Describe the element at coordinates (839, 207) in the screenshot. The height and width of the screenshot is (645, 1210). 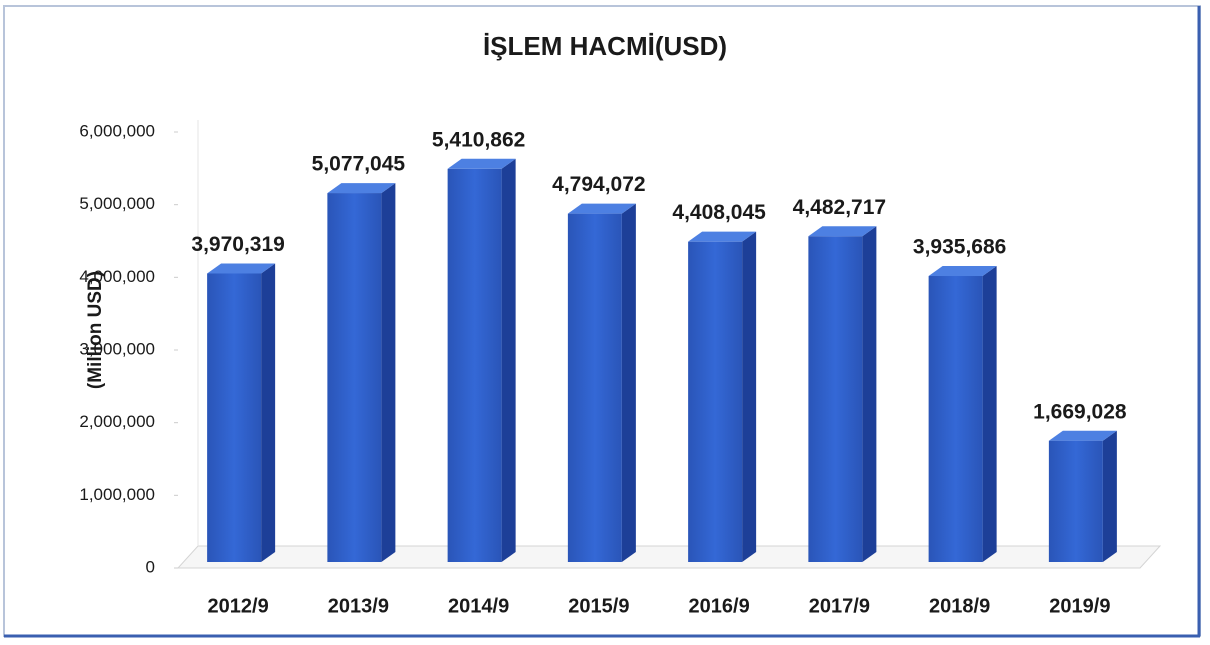
I see `value-label: 4,482,717` at that location.